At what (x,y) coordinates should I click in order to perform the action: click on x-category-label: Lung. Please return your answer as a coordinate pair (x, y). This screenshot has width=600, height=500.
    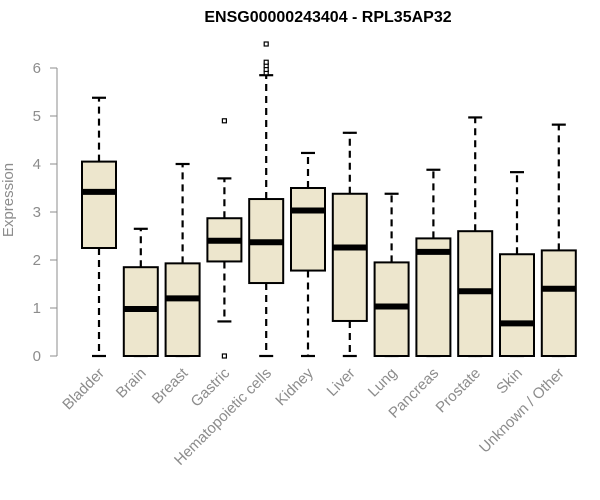
    Looking at the image, I should click on (383, 383).